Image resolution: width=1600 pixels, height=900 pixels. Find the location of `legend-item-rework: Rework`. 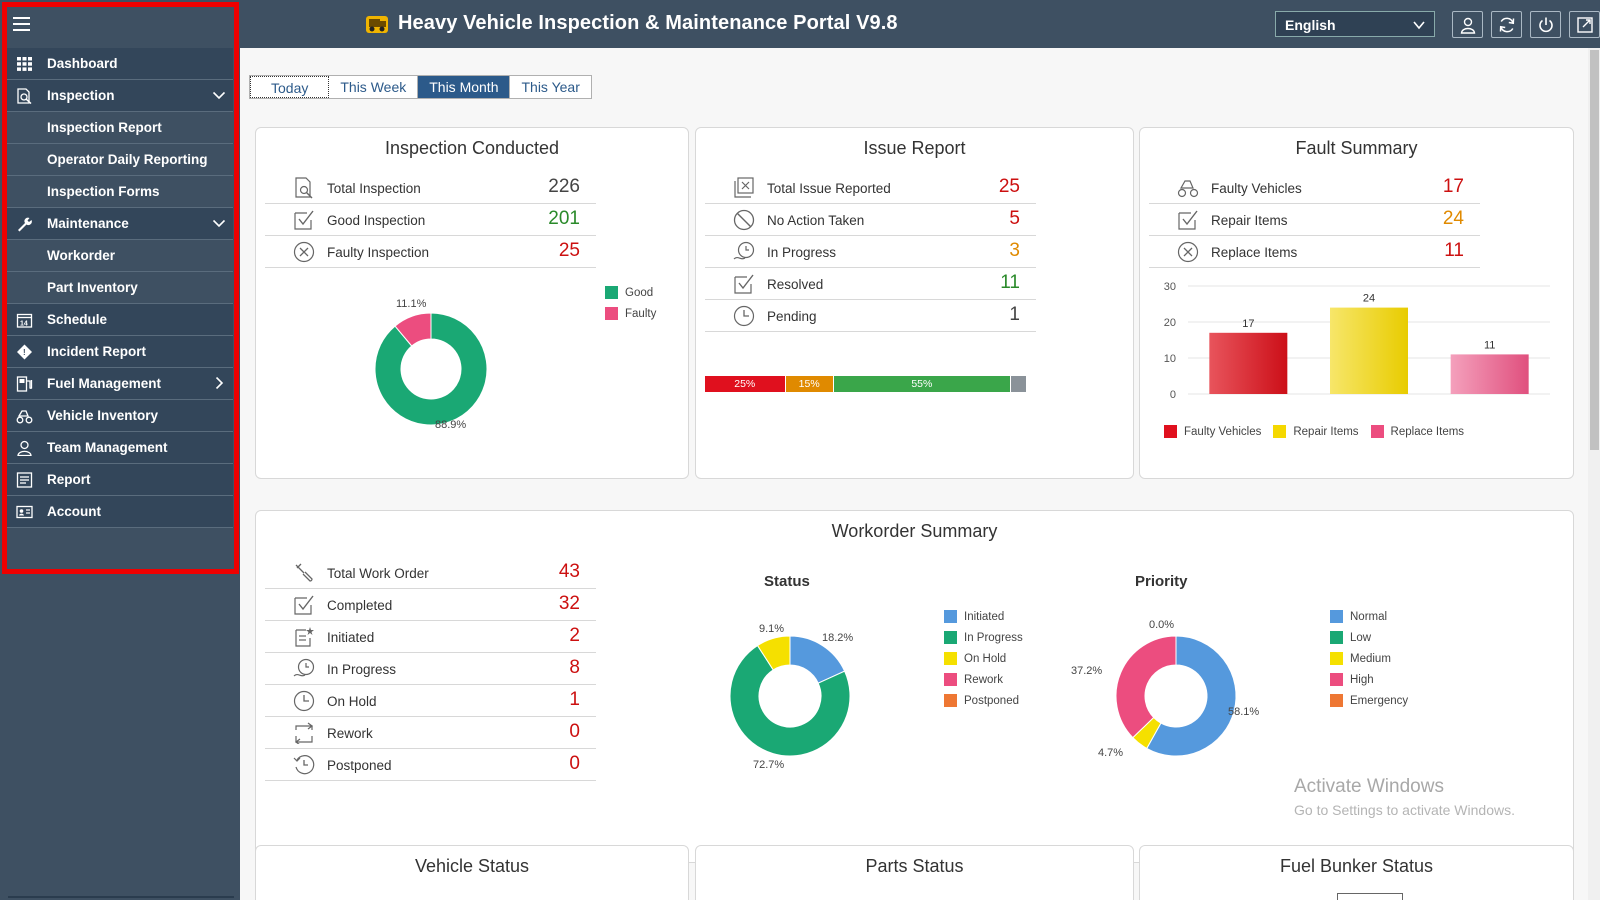

legend-item-rework: Rework is located at coordinates (983, 679).